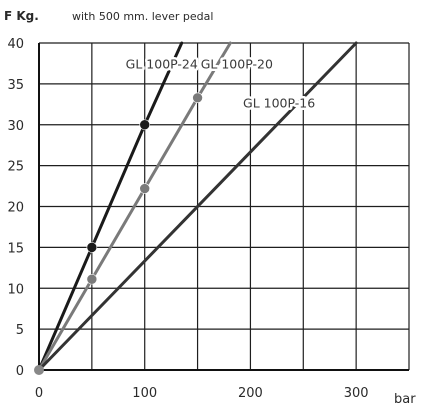  Describe the element at coordinates (162, 63) in the screenshot. I see `series-label-gl-100p-24: GL 100P-24` at that location.